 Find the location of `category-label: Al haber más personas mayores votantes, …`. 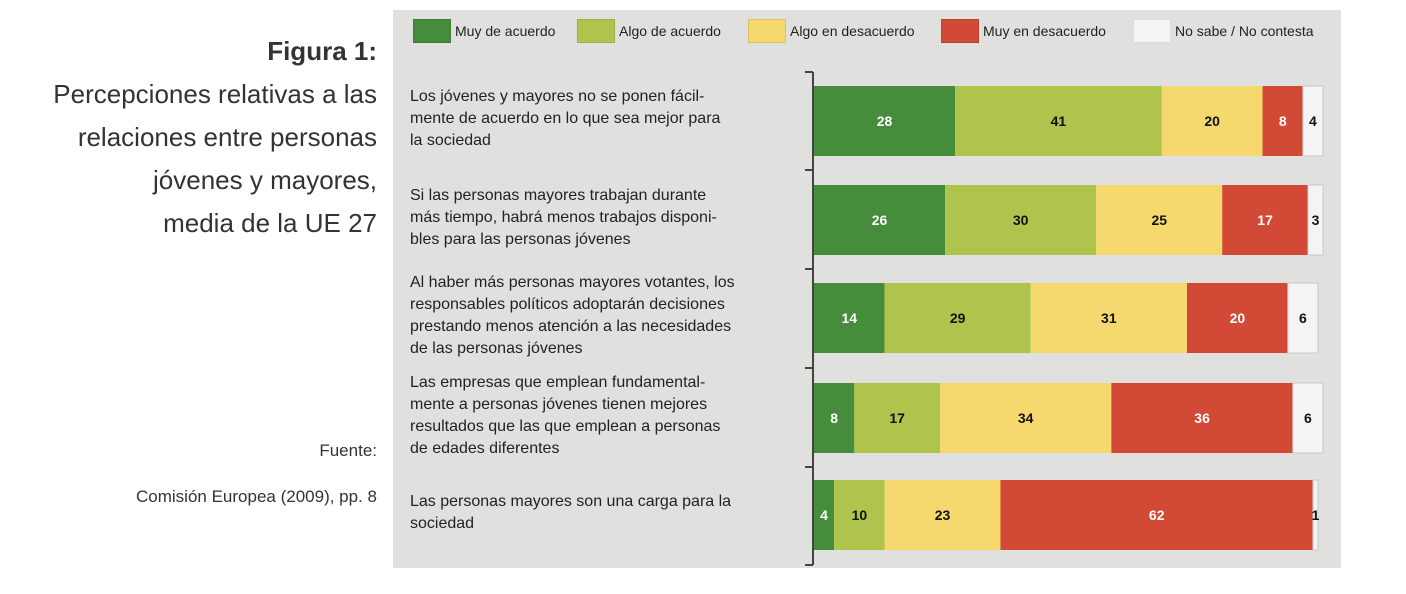

category-label: Al haber más personas mayores votantes, … is located at coordinates (572, 315).